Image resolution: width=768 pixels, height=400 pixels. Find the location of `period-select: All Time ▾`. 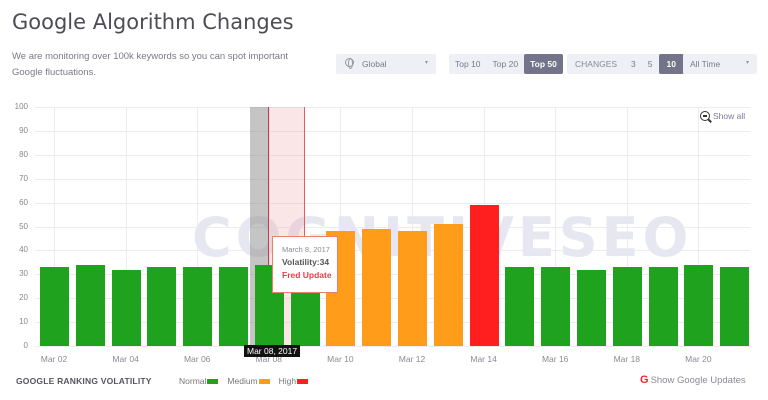

period-select: All Time ▾ is located at coordinates (720, 64).